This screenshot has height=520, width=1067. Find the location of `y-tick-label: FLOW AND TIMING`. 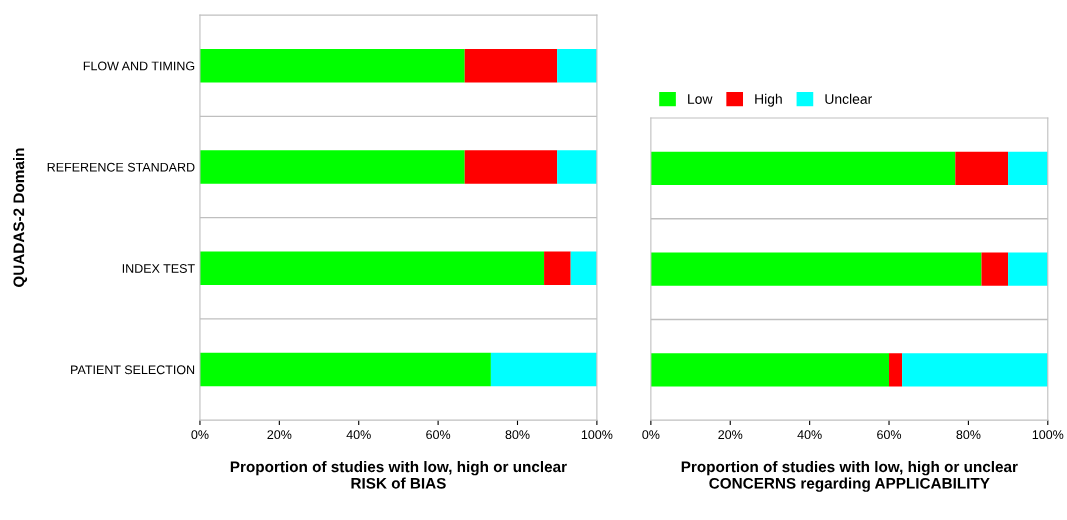

y-tick-label: FLOW AND TIMING is located at coordinates (139, 66).